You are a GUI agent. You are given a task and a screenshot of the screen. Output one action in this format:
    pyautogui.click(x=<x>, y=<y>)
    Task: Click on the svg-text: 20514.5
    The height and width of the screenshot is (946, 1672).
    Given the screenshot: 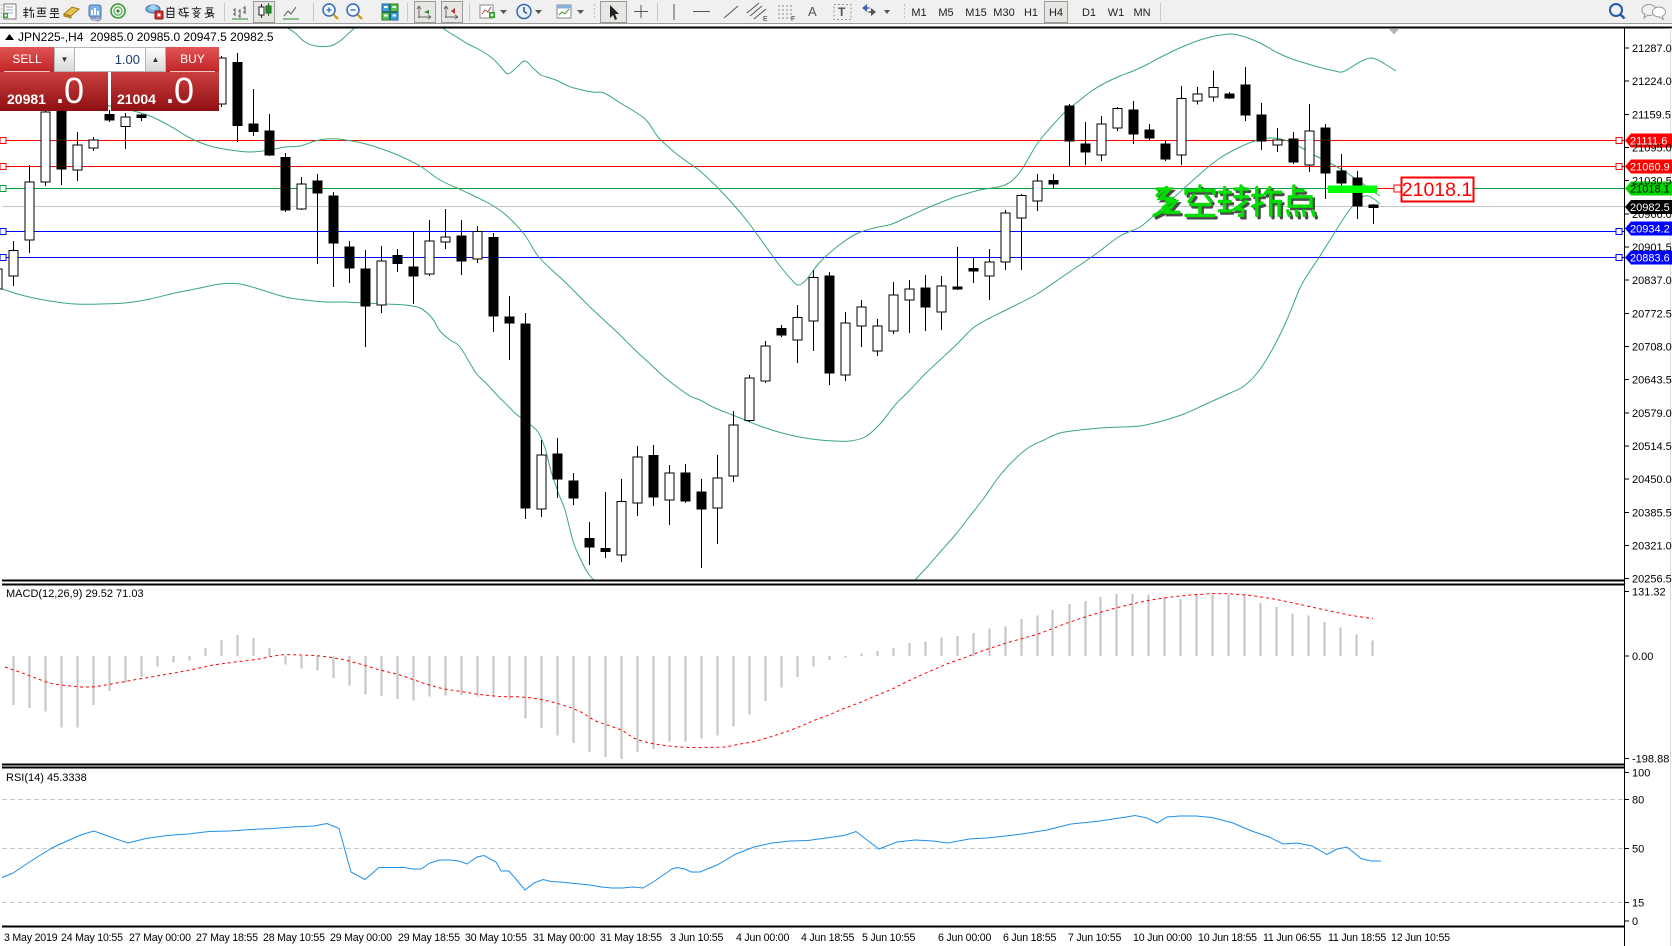 What is the action you would take?
    pyautogui.click(x=1652, y=447)
    